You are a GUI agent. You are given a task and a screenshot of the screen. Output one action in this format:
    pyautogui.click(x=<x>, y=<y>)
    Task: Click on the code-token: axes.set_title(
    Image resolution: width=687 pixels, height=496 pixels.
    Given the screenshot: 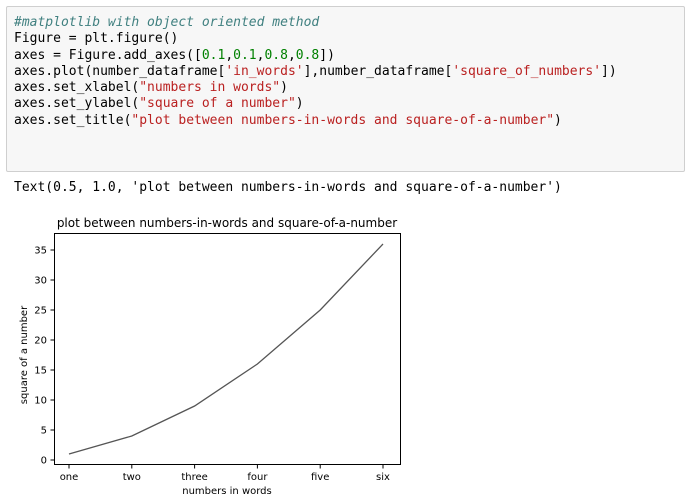 What is the action you would take?
    pyautogui.click(x=73, y=120)
    